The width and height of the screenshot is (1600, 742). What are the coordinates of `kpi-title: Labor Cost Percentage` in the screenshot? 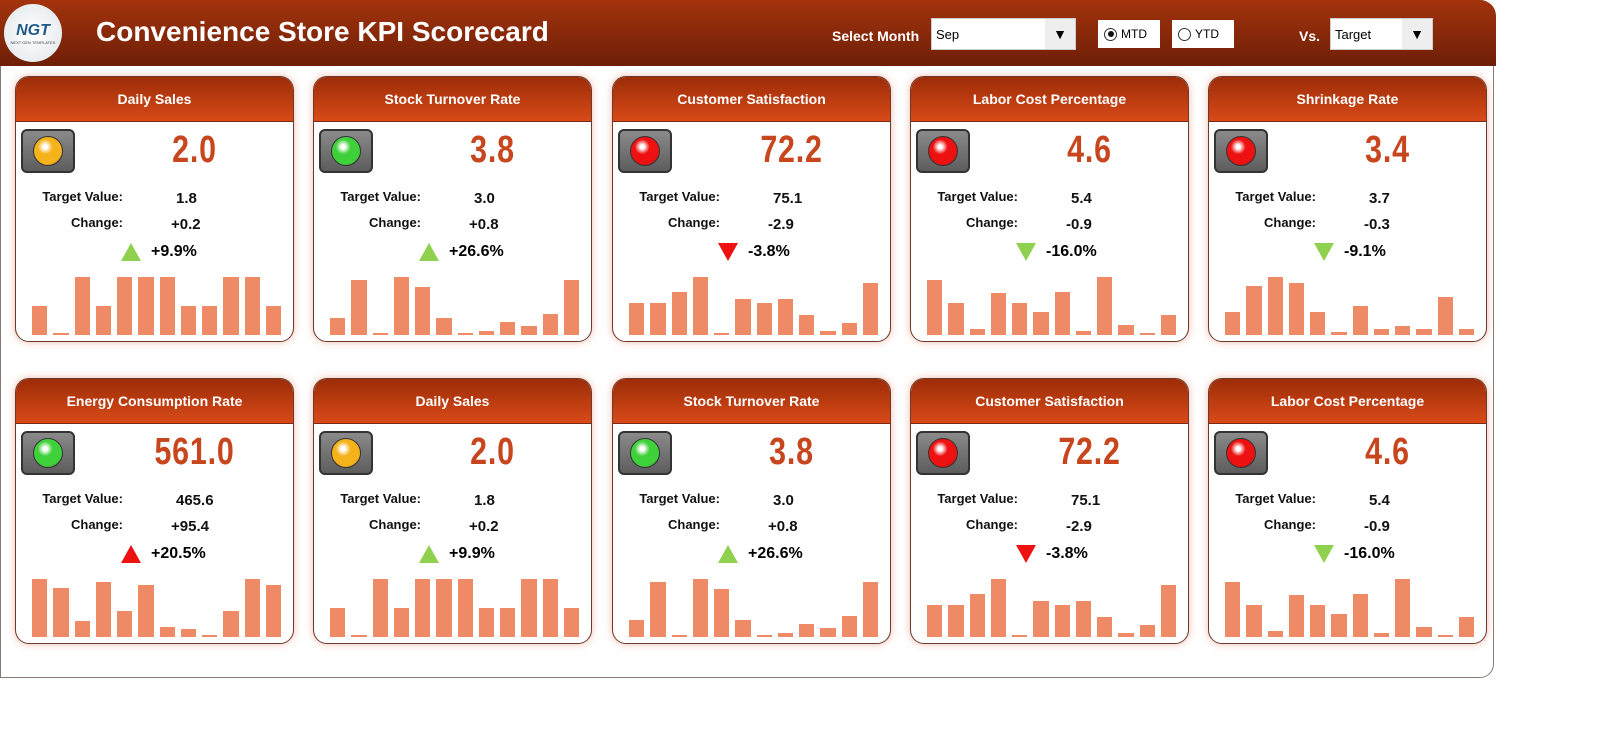 It's located at (1347, 401).